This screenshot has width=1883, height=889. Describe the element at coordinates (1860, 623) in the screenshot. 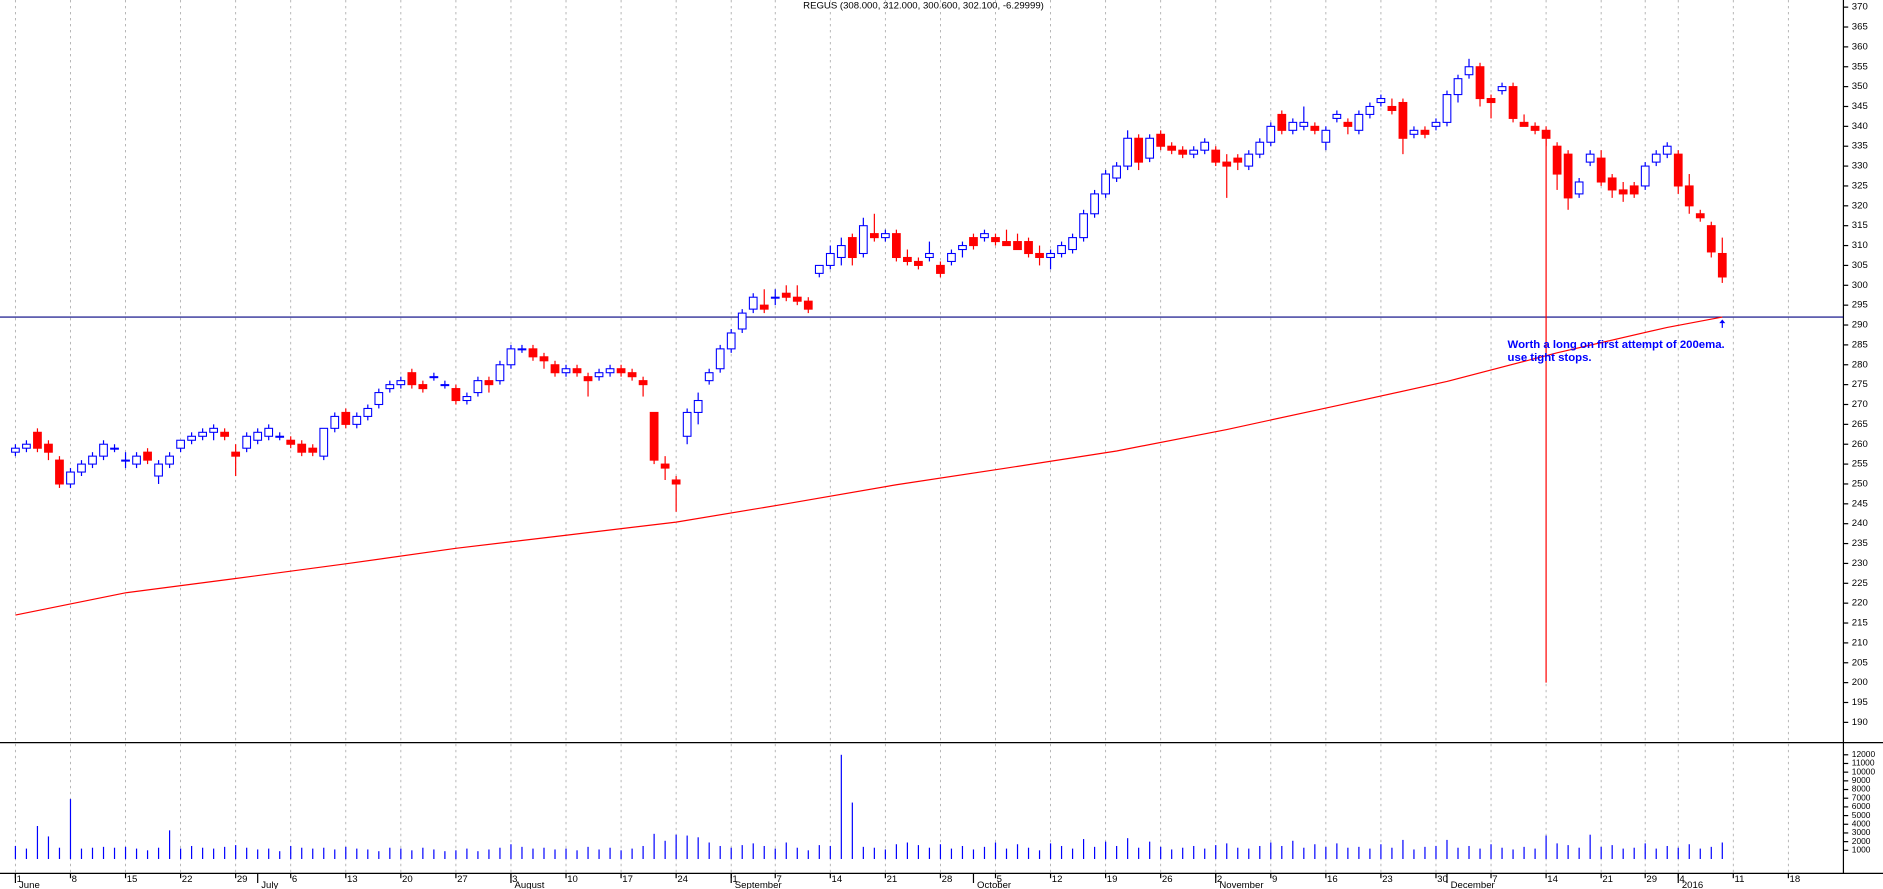

I see `y-tick-label: 215` at that location.